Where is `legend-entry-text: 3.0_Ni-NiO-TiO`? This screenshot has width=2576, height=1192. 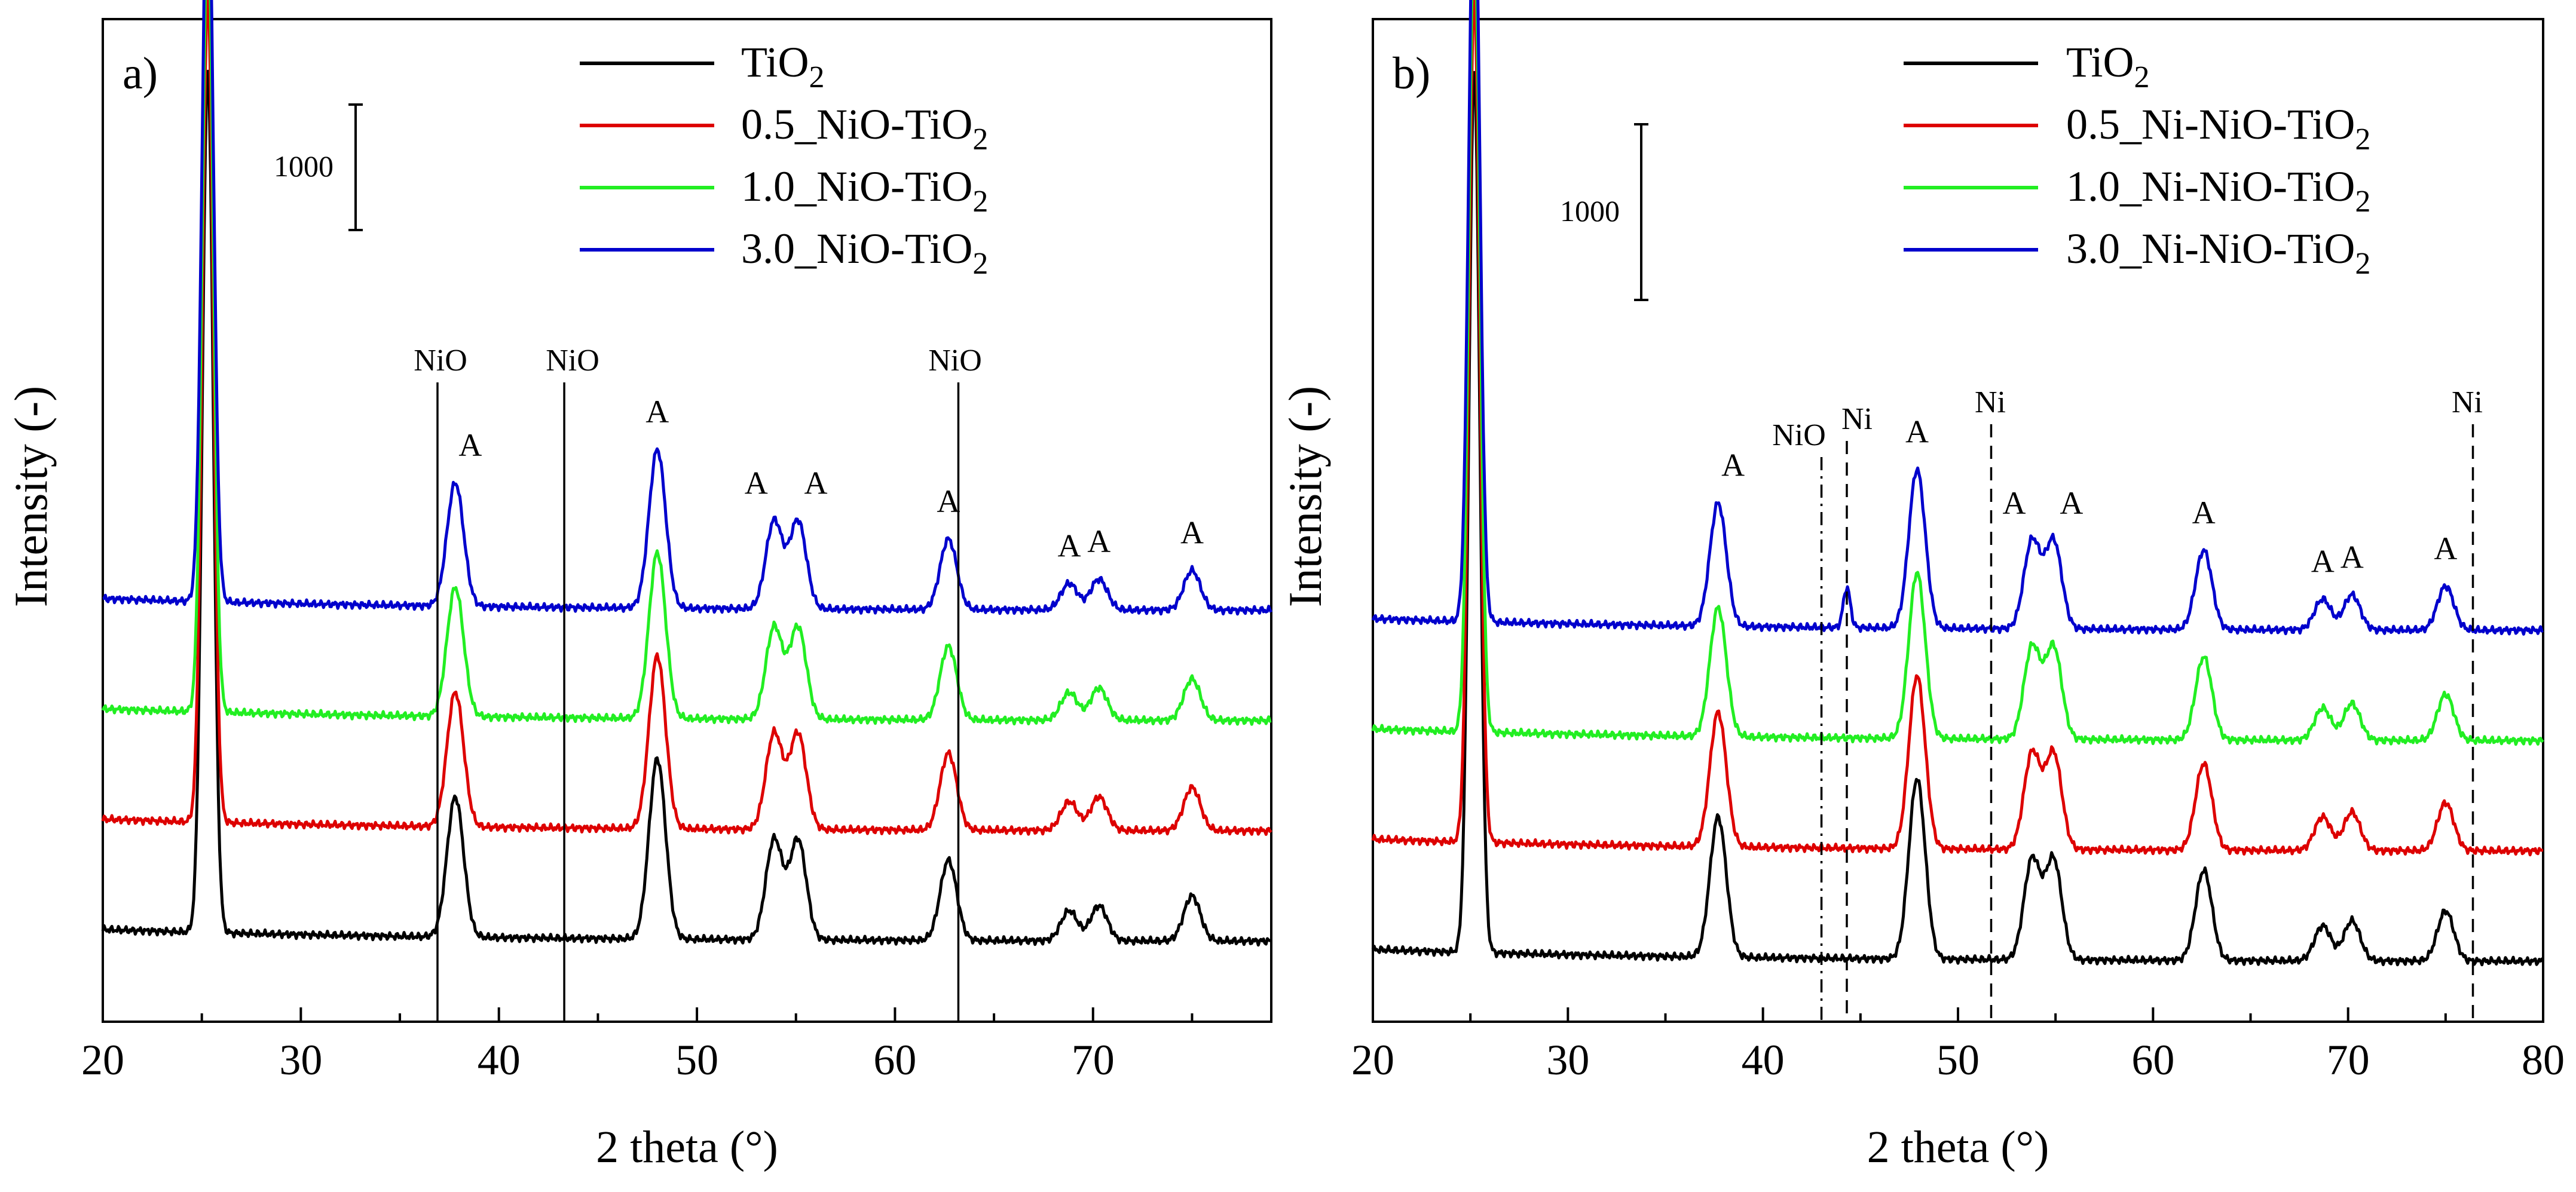 legend-entry-text: 3.0_Ni-NiO-TiO is located at coordinates (2210, 248).